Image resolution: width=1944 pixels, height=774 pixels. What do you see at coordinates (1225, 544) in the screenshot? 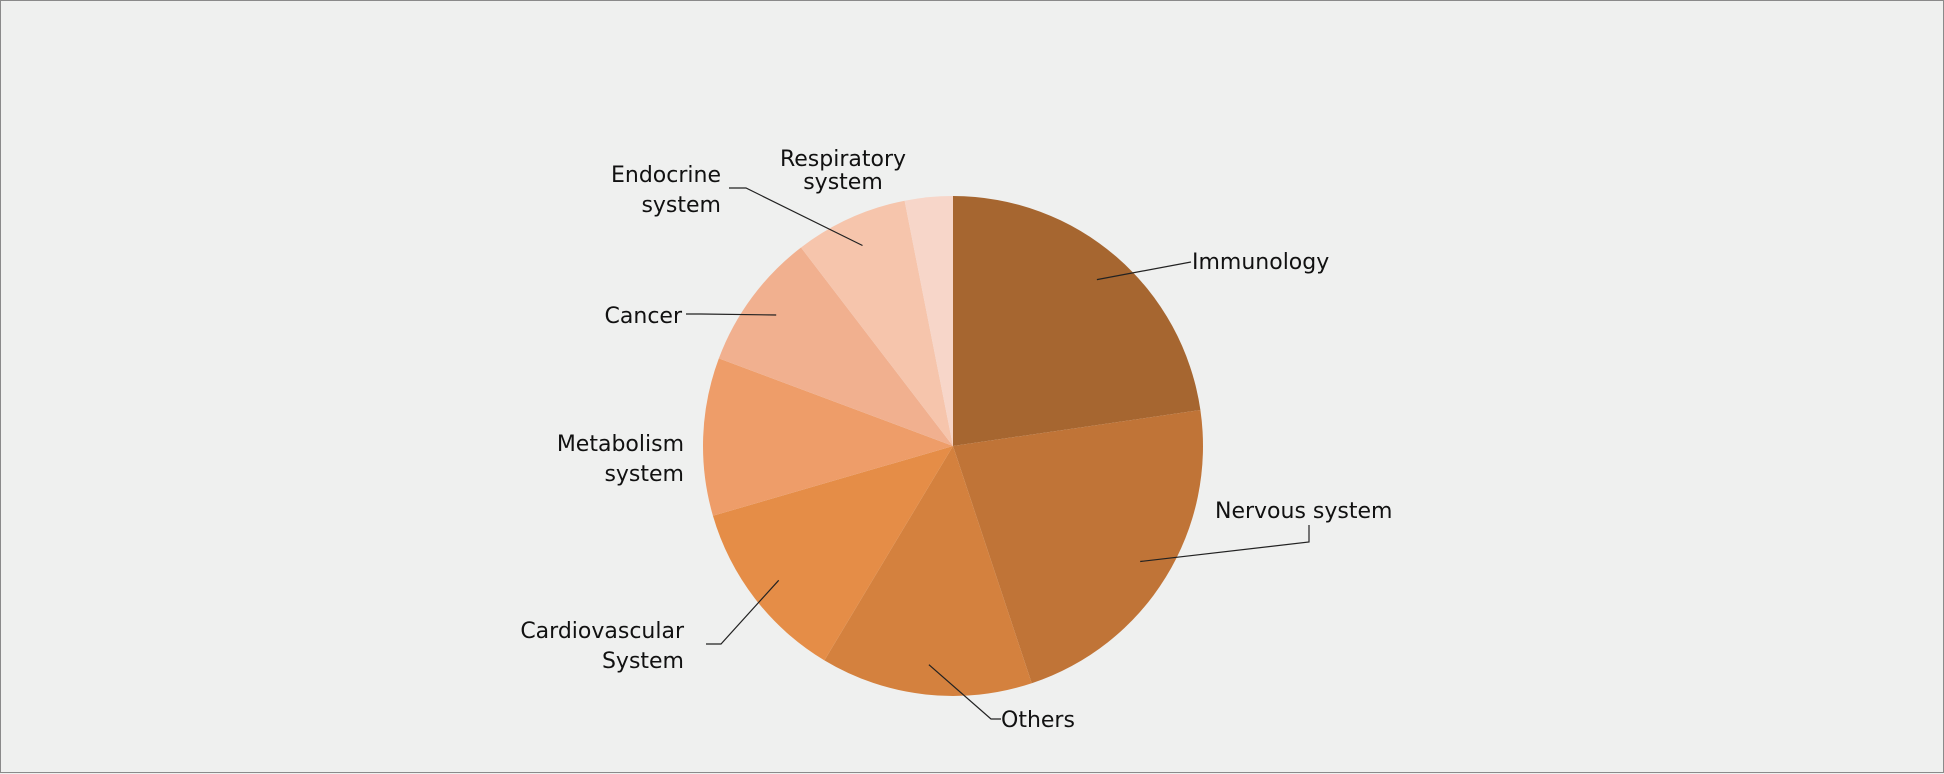
I see `leader-nervous-system` at bounding box center [1225, 544].